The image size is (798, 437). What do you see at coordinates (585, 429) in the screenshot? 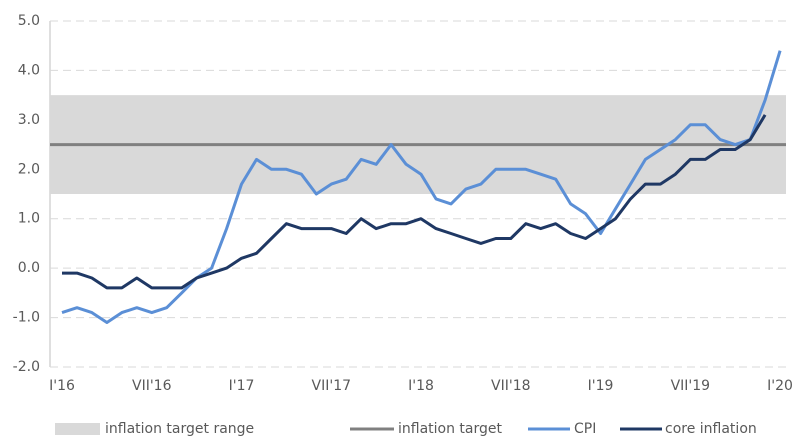
I see `legend-label: CPI` at bounding box center [585, 429].